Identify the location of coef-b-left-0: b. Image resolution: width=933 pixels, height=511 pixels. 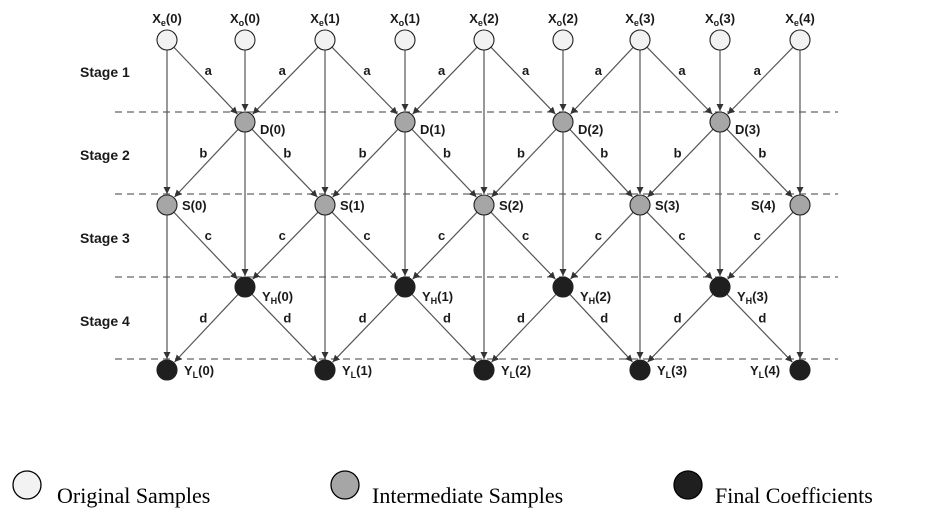
(203, 153).